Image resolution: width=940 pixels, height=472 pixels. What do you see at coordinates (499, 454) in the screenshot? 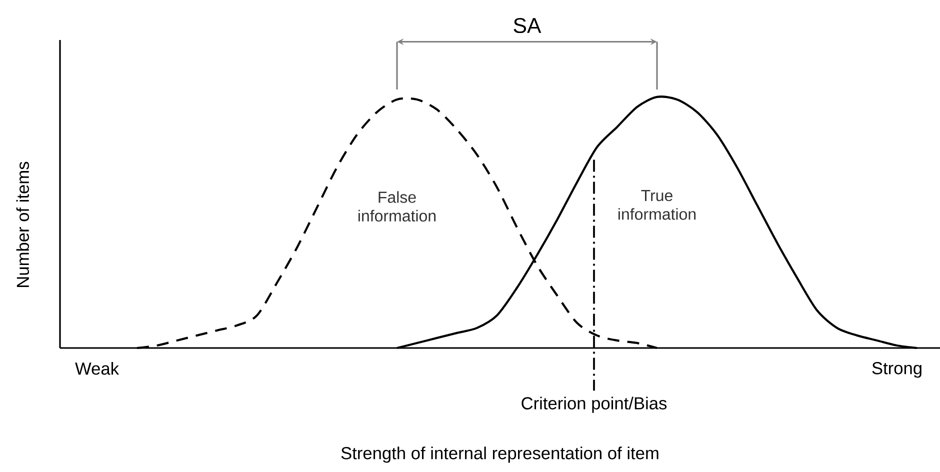
I see `x-axis-title: Strength of internal representation of item` at bounding box center [499, 454].